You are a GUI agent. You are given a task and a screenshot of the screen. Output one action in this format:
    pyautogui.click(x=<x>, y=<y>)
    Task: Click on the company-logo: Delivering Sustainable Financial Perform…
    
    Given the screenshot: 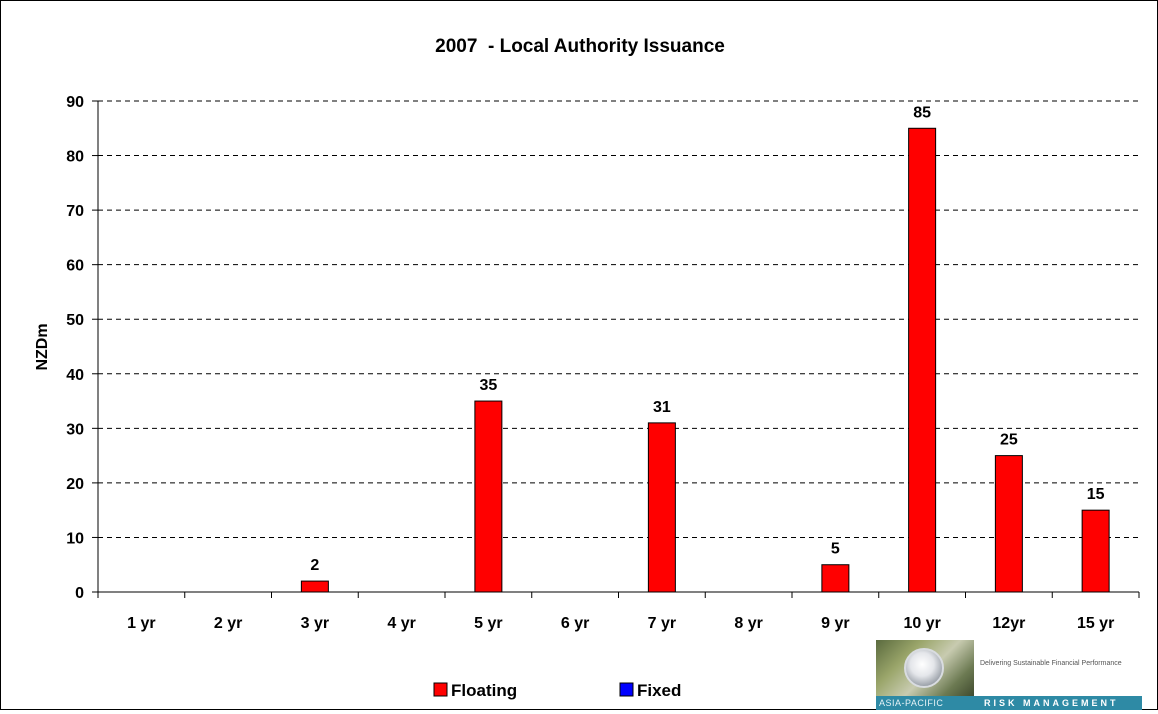 What is the action you would take?
    pyautogui.click(x=1009, y=675)
    